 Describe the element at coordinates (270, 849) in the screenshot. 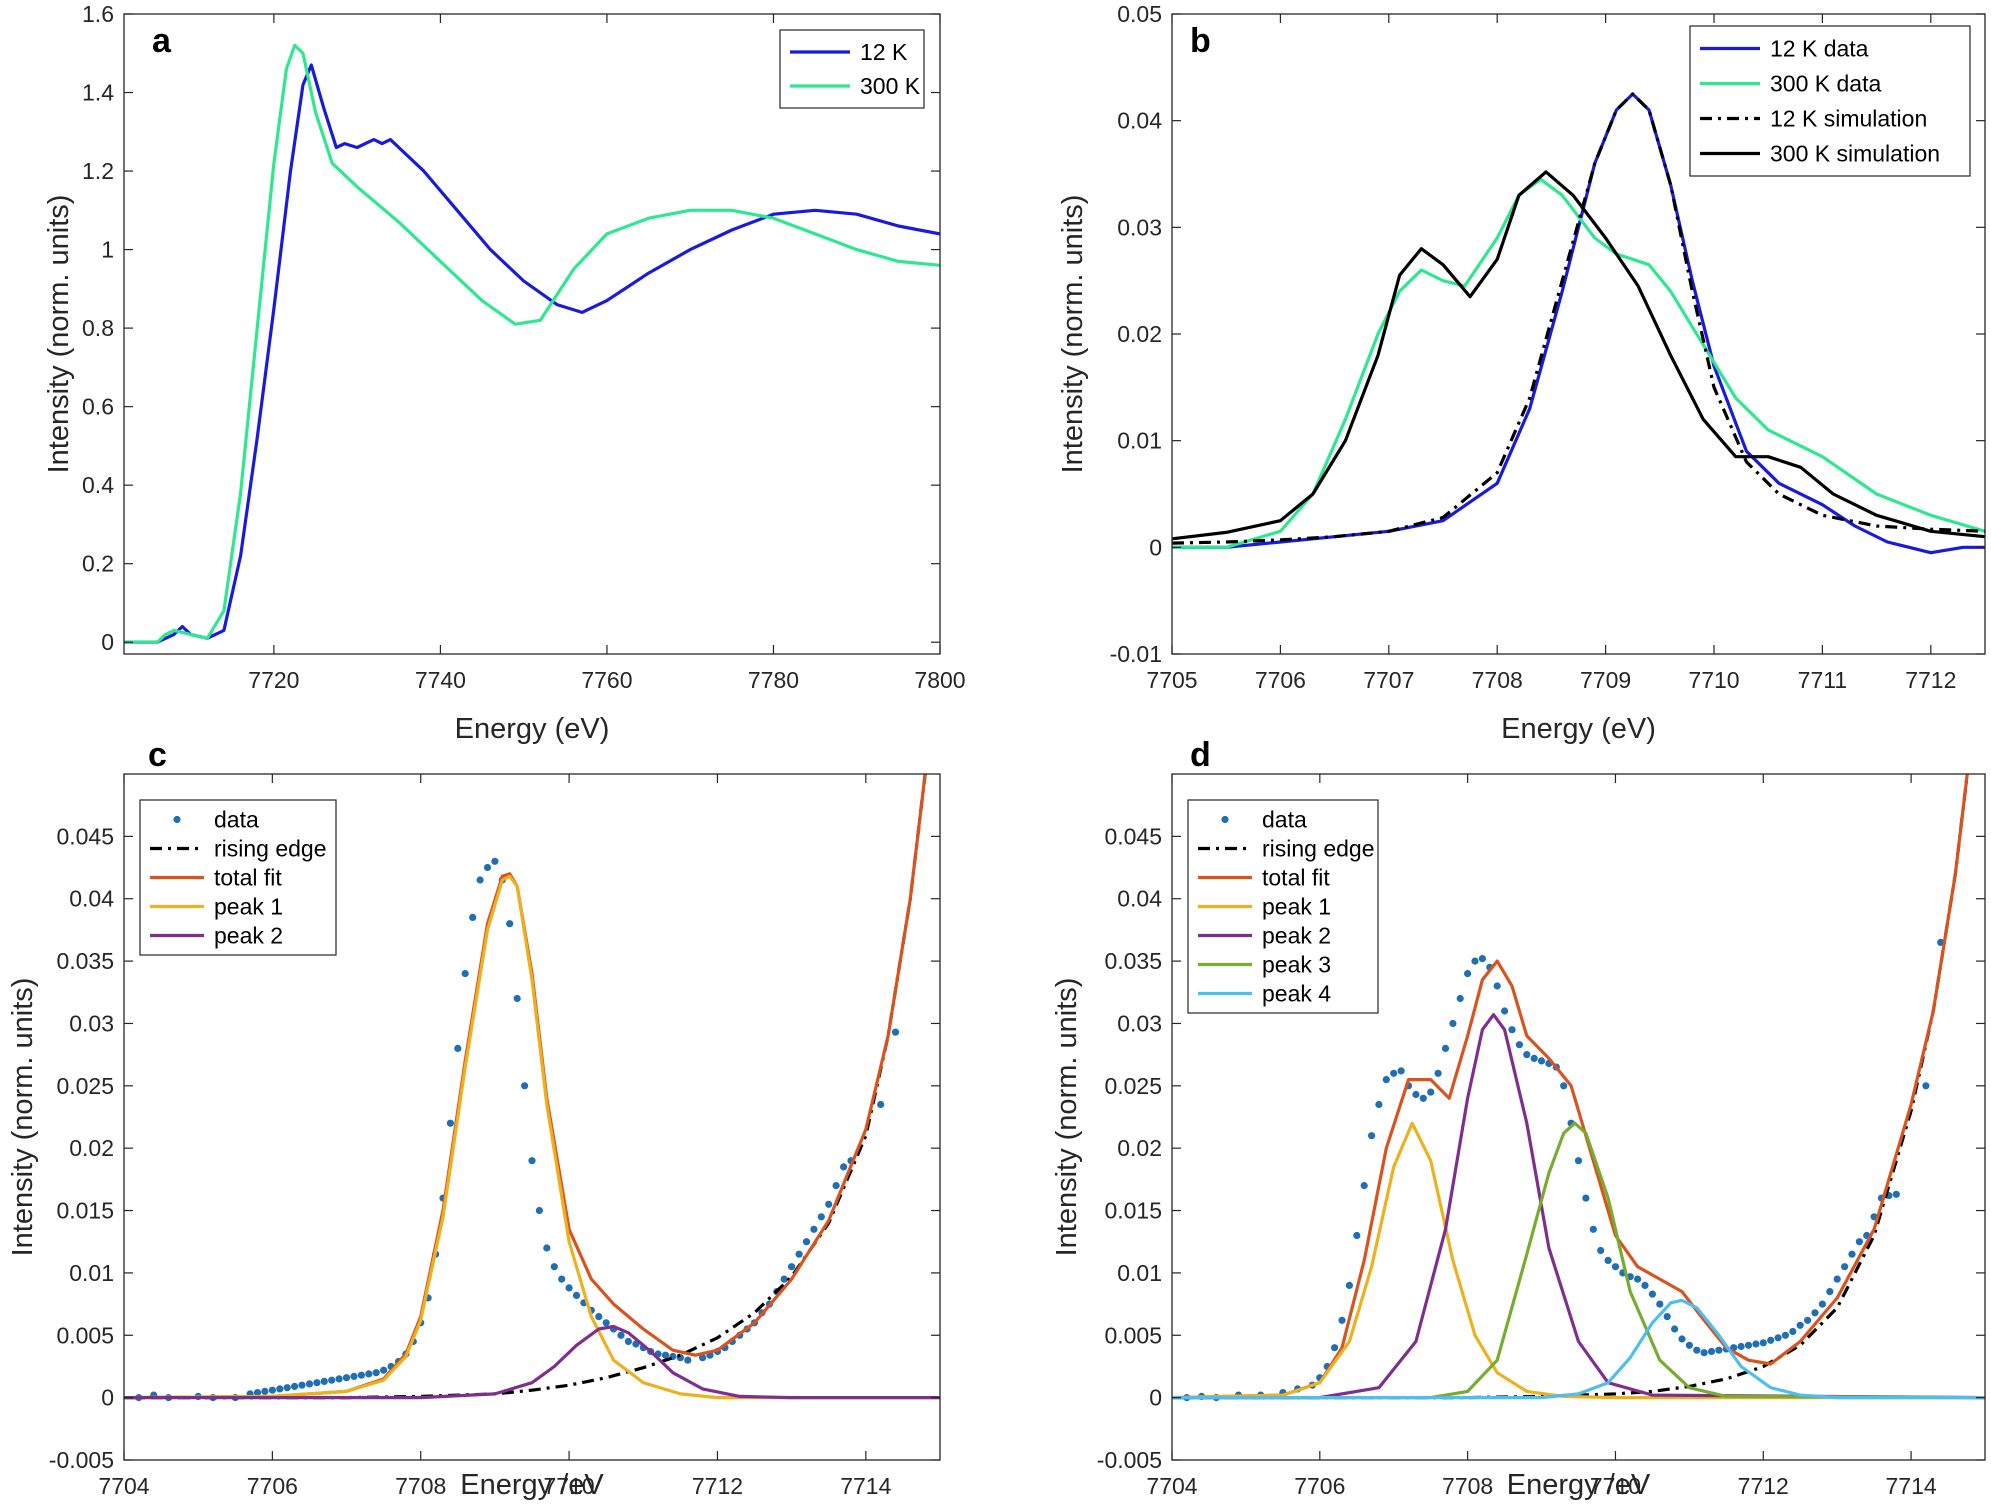

I see `legend-label: rising edge` at that location.